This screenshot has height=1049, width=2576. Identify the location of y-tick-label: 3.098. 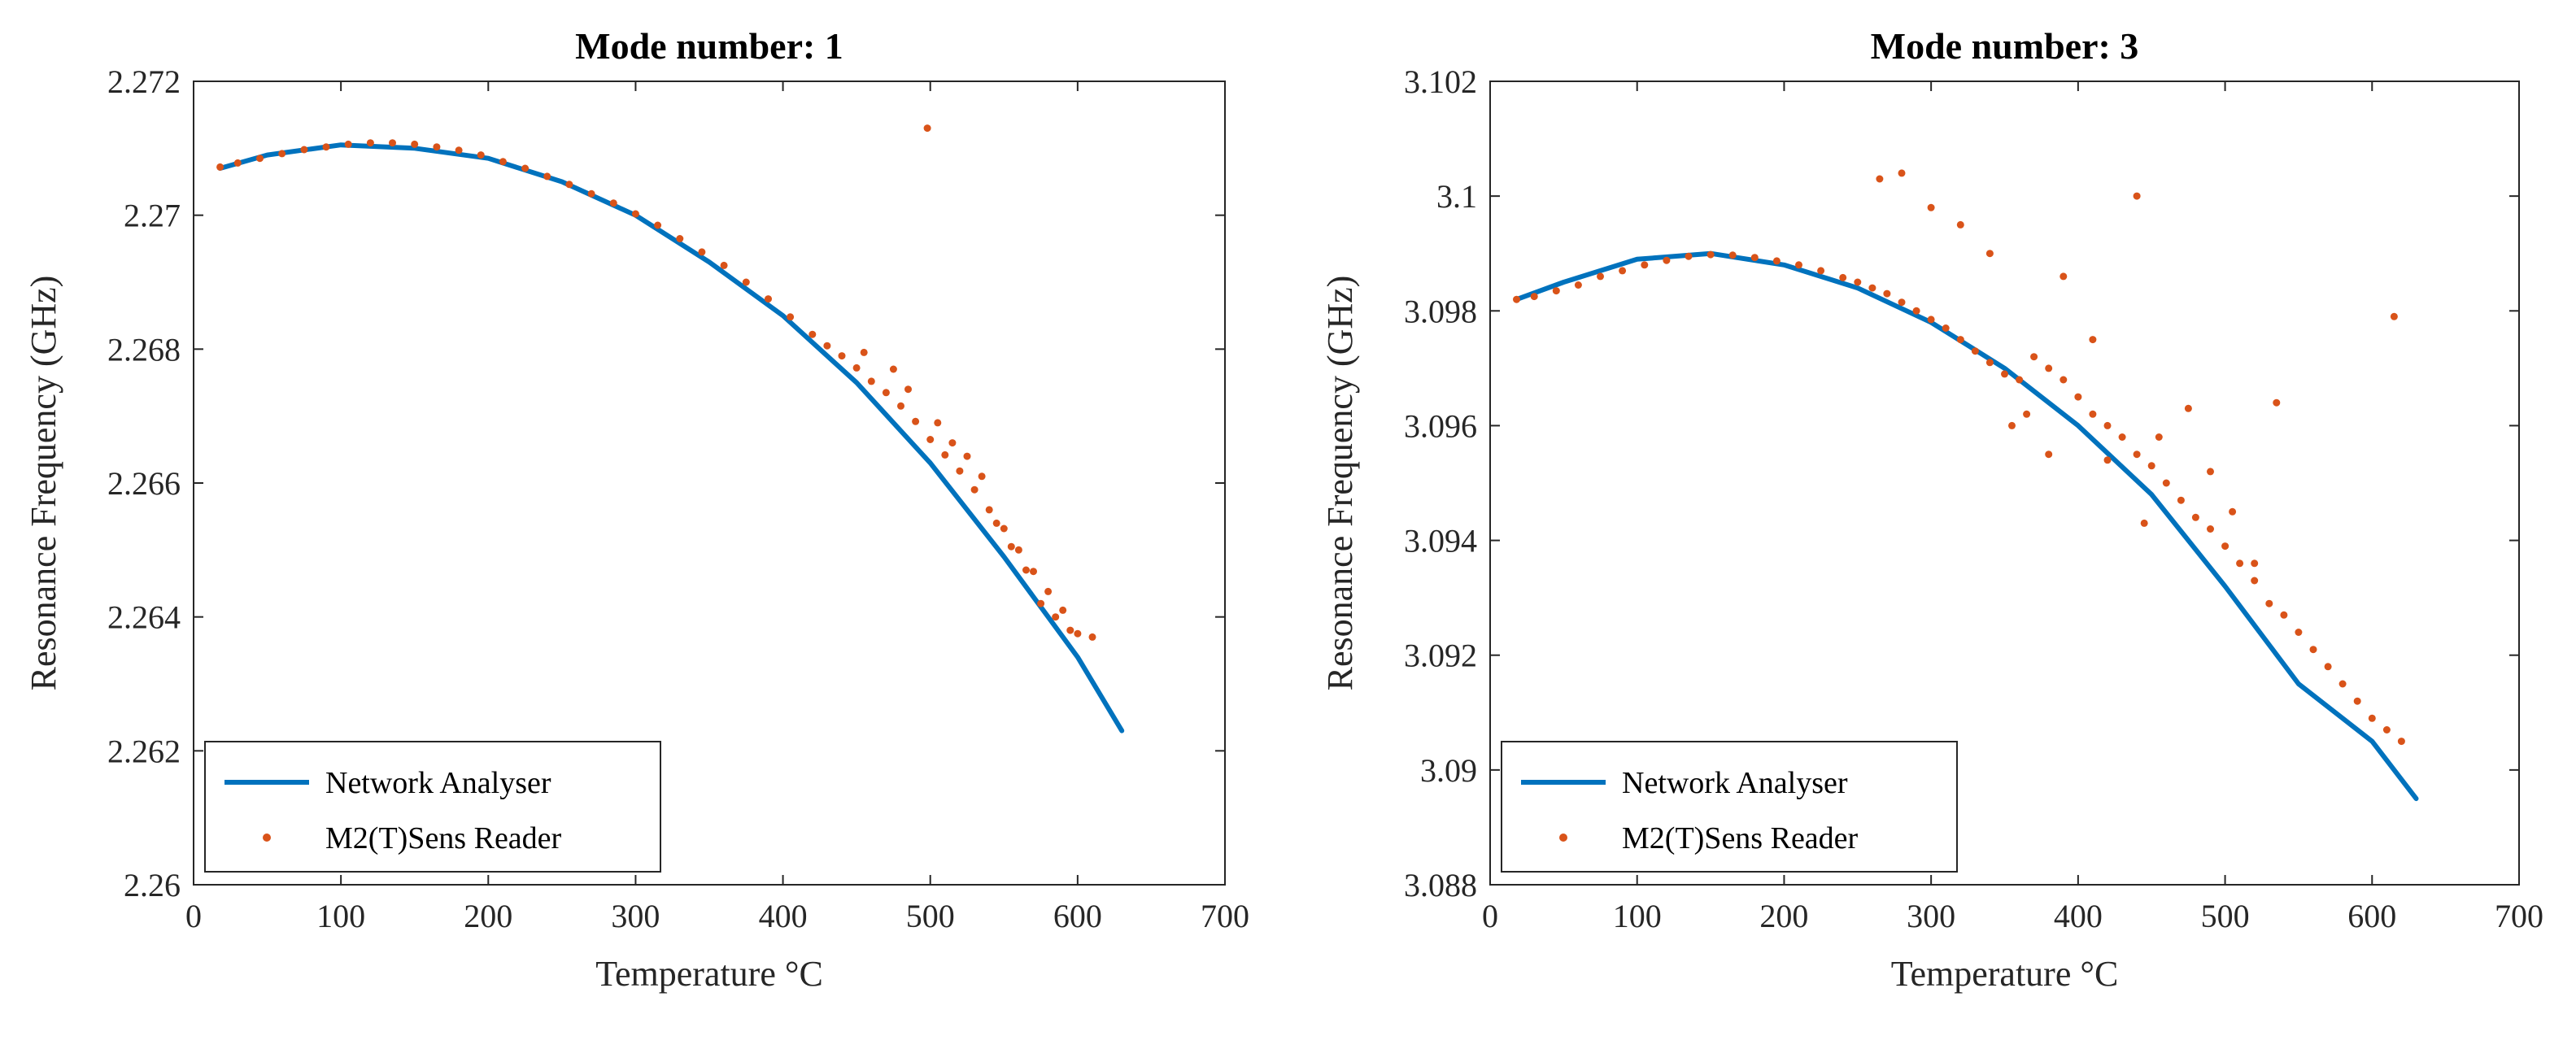
(1440, 311).